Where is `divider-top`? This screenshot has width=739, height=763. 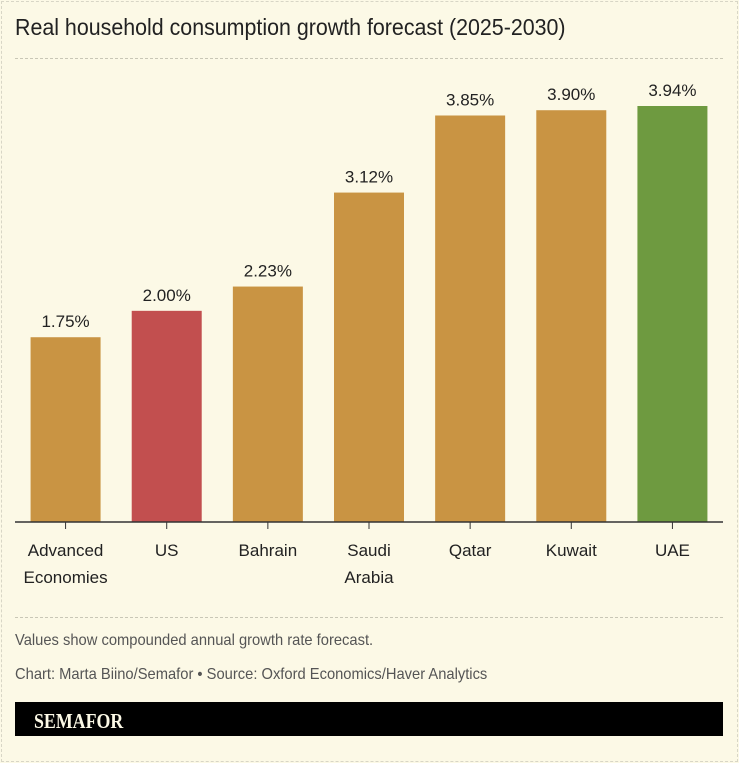 divider-top is located at coordinates (369, 58).